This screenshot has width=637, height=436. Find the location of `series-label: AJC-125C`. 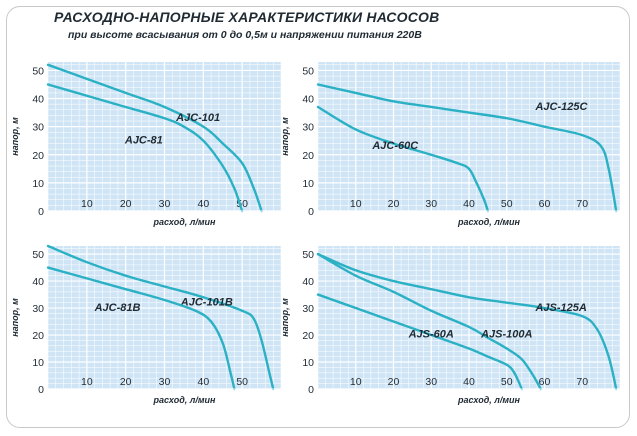

series-label: AJC-125C is located at coordinates (561, 107).